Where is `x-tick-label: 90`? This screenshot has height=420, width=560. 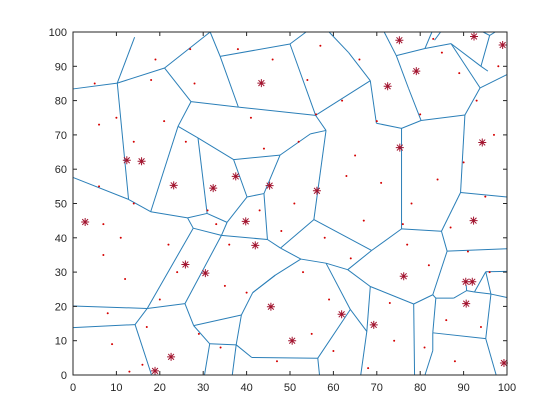 x-tick-label: 90 is located at coordinates (463, 388).